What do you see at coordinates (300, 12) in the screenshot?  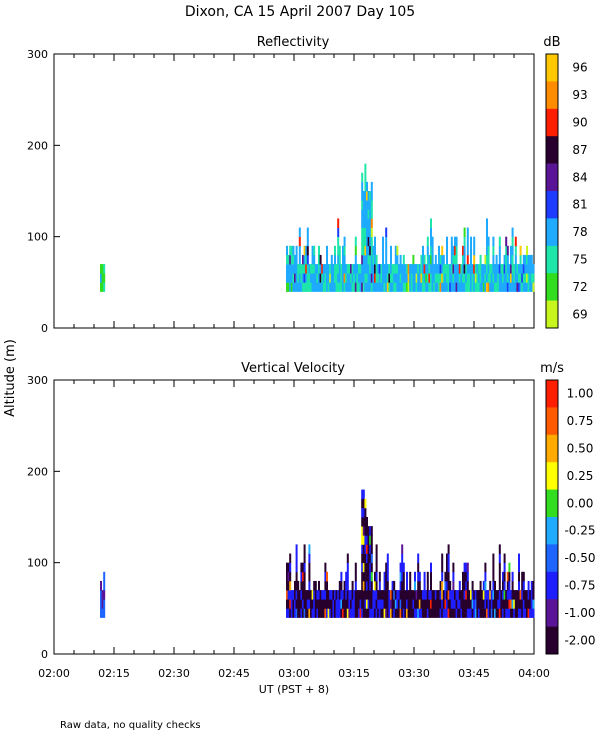 I see `figure-title: Dixon, CA 15 April 2007 Day 105` at bounding box center [300, 12].